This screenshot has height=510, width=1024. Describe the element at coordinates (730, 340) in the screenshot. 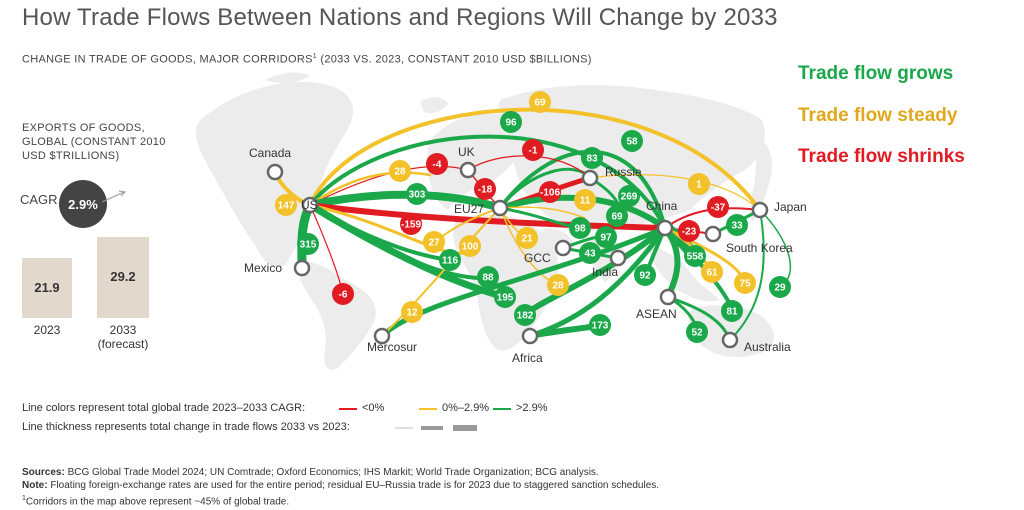

I see `node-australia` at that location.